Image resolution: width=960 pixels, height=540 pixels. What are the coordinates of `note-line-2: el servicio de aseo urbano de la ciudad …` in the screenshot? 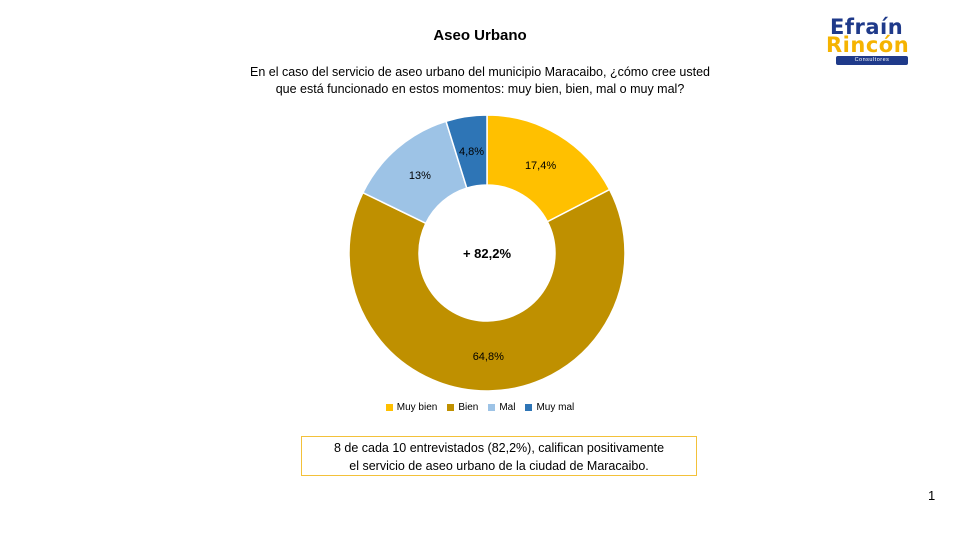 It's located at (499, 466).